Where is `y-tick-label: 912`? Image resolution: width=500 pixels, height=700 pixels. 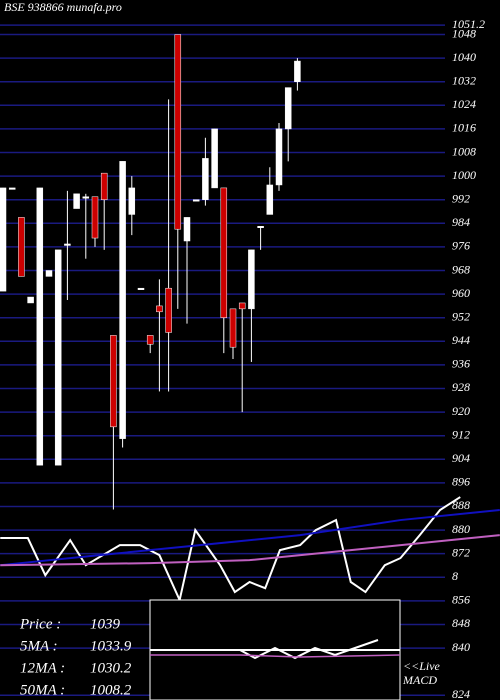 y-tick-label: 912 is located at coordinates (461, 434).